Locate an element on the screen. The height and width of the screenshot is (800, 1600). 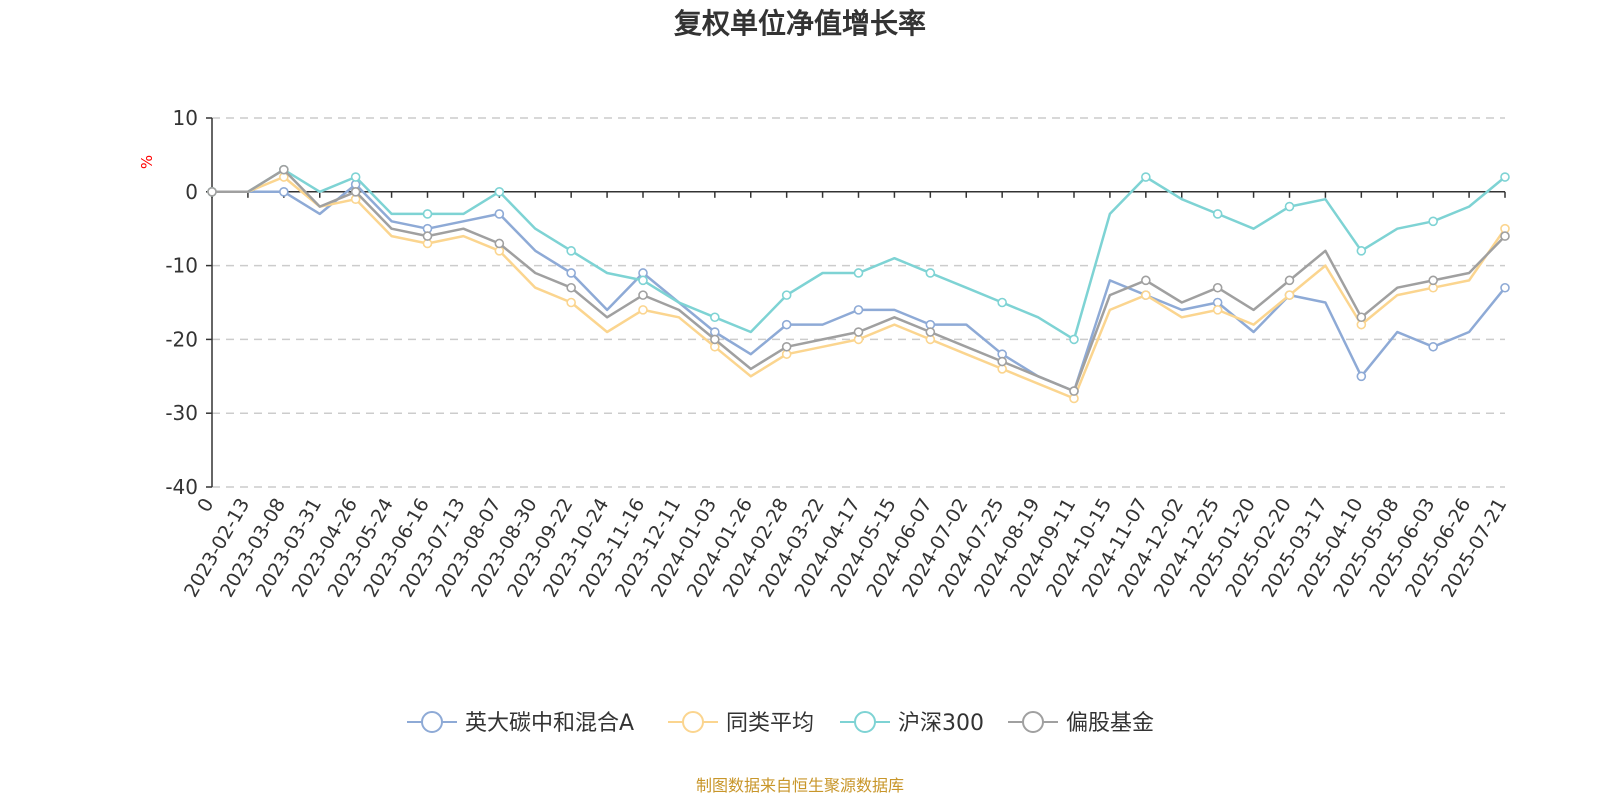
y-tick-label: -30 is located at coordinates (181, 413).